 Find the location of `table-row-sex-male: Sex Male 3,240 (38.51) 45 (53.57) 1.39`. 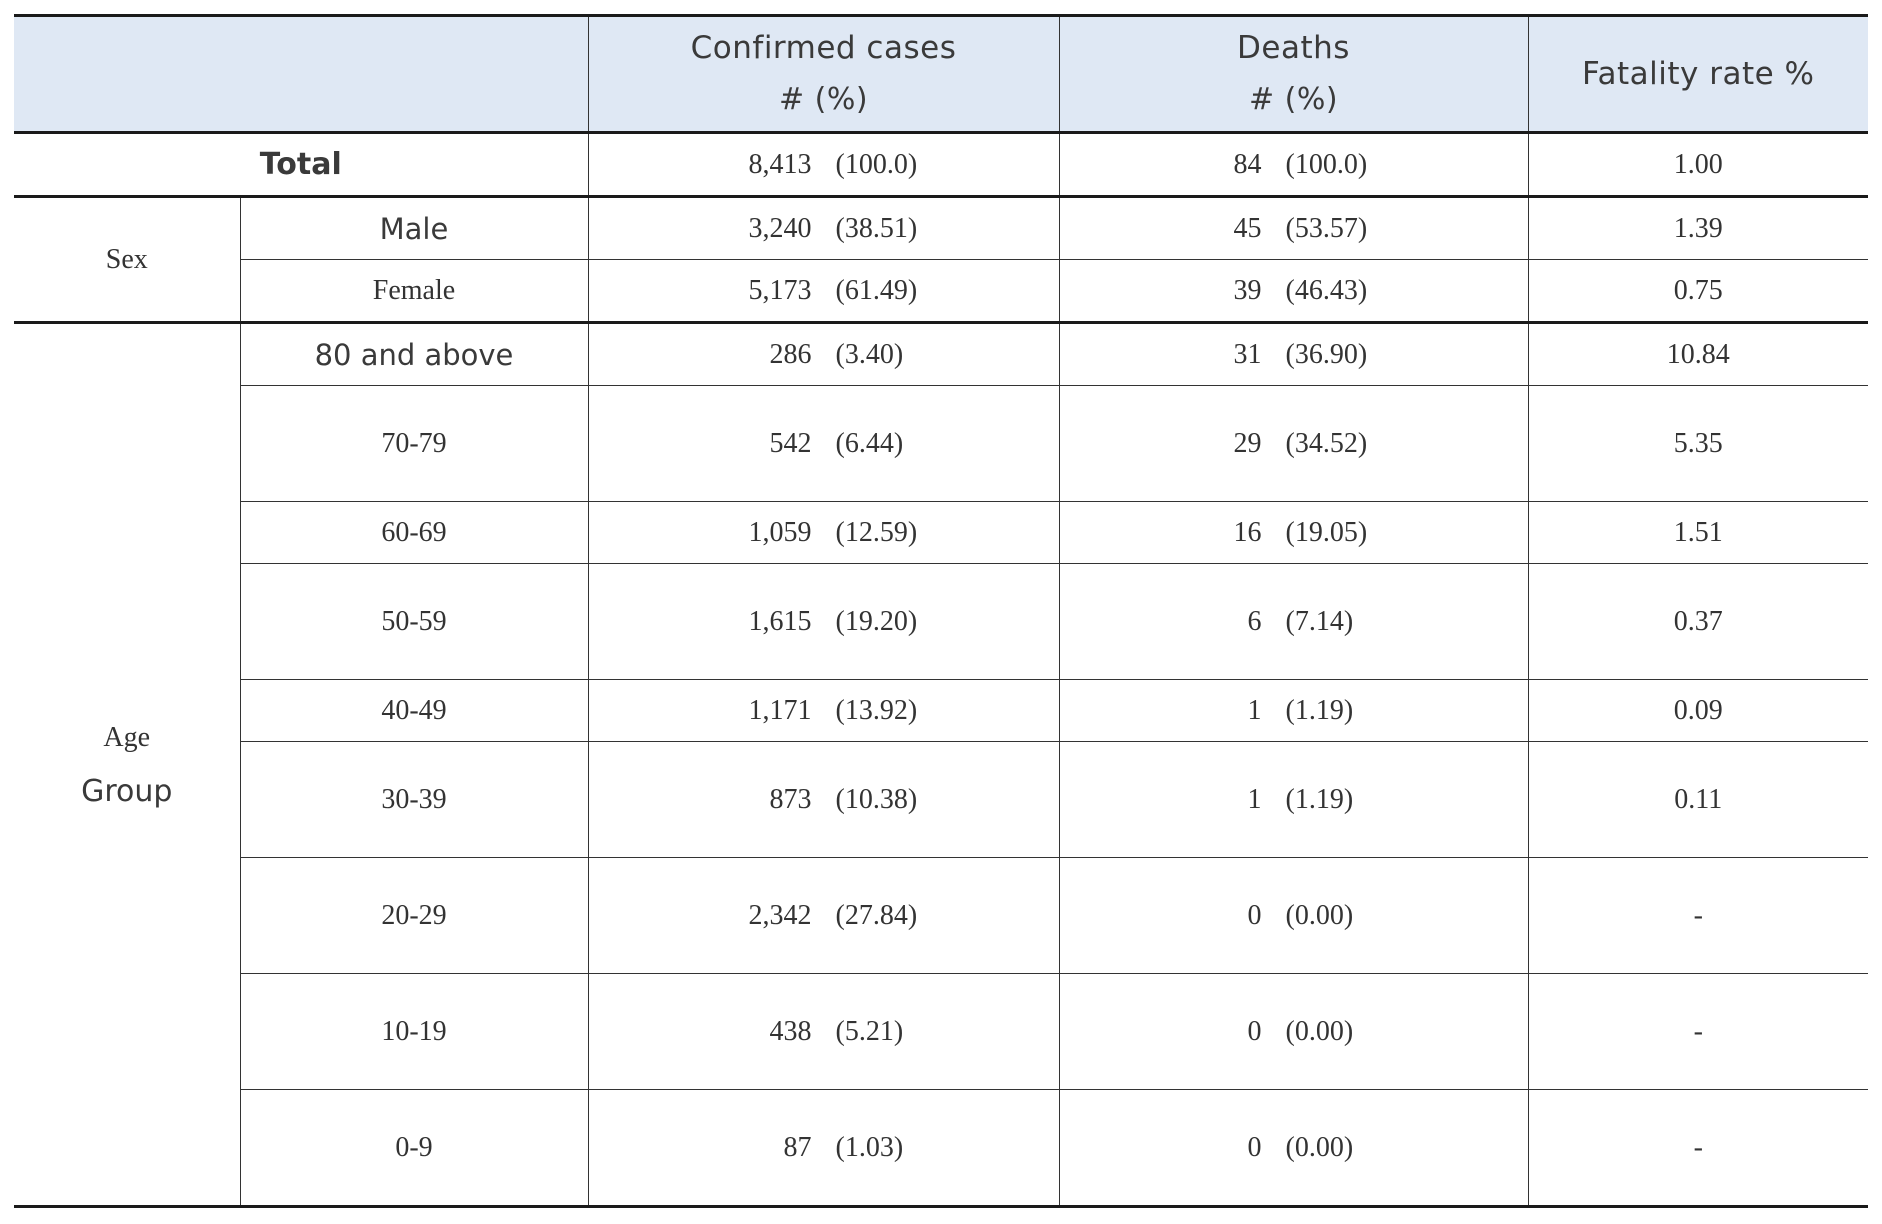

table-row-sex-male: Sex Male 3,240 (38.51) 45 (53.57) 1.39 is located at coordinates (941, 260).